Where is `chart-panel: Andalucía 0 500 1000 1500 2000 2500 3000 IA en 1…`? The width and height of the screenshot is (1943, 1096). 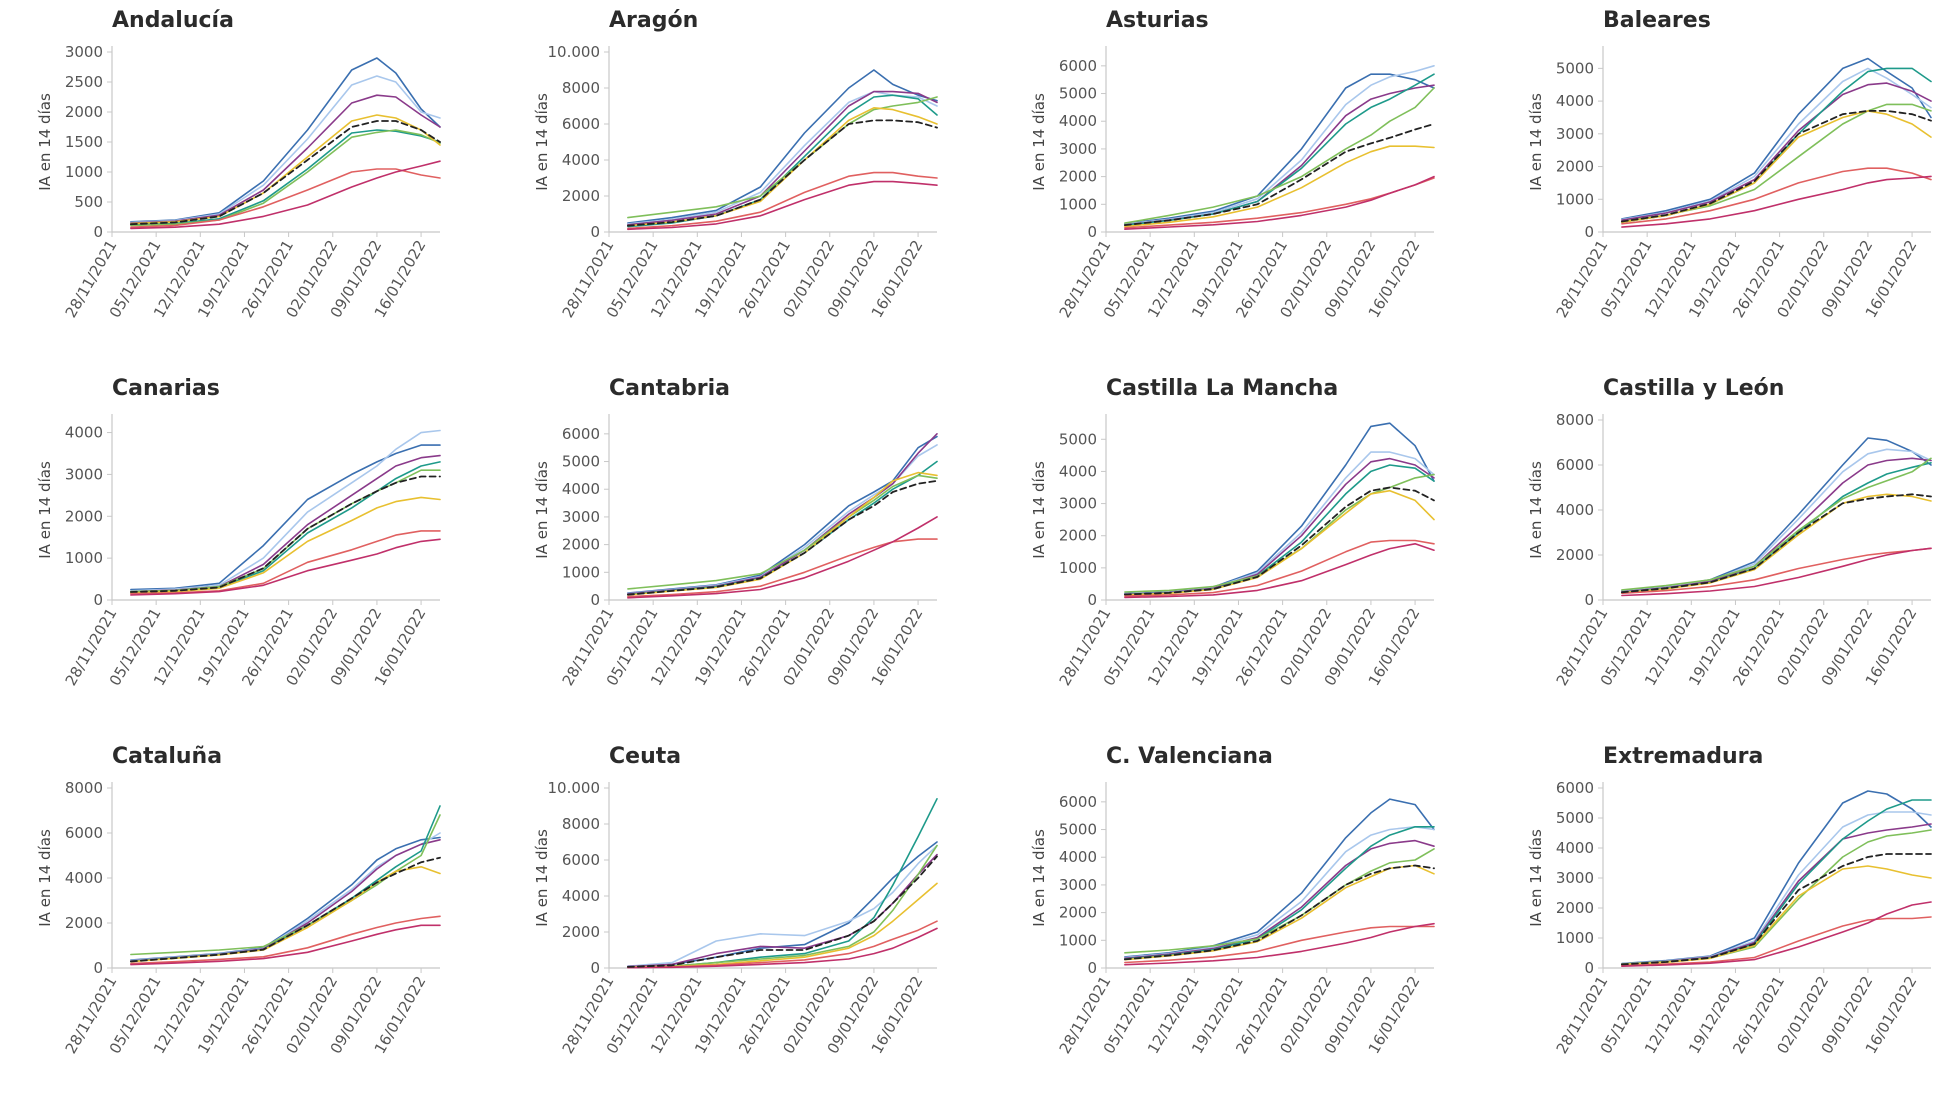 chart-panel: Andalucía 0 500 1000 1500 2000 2500 3000 IA en 1… is located at coordinates (235, 180).